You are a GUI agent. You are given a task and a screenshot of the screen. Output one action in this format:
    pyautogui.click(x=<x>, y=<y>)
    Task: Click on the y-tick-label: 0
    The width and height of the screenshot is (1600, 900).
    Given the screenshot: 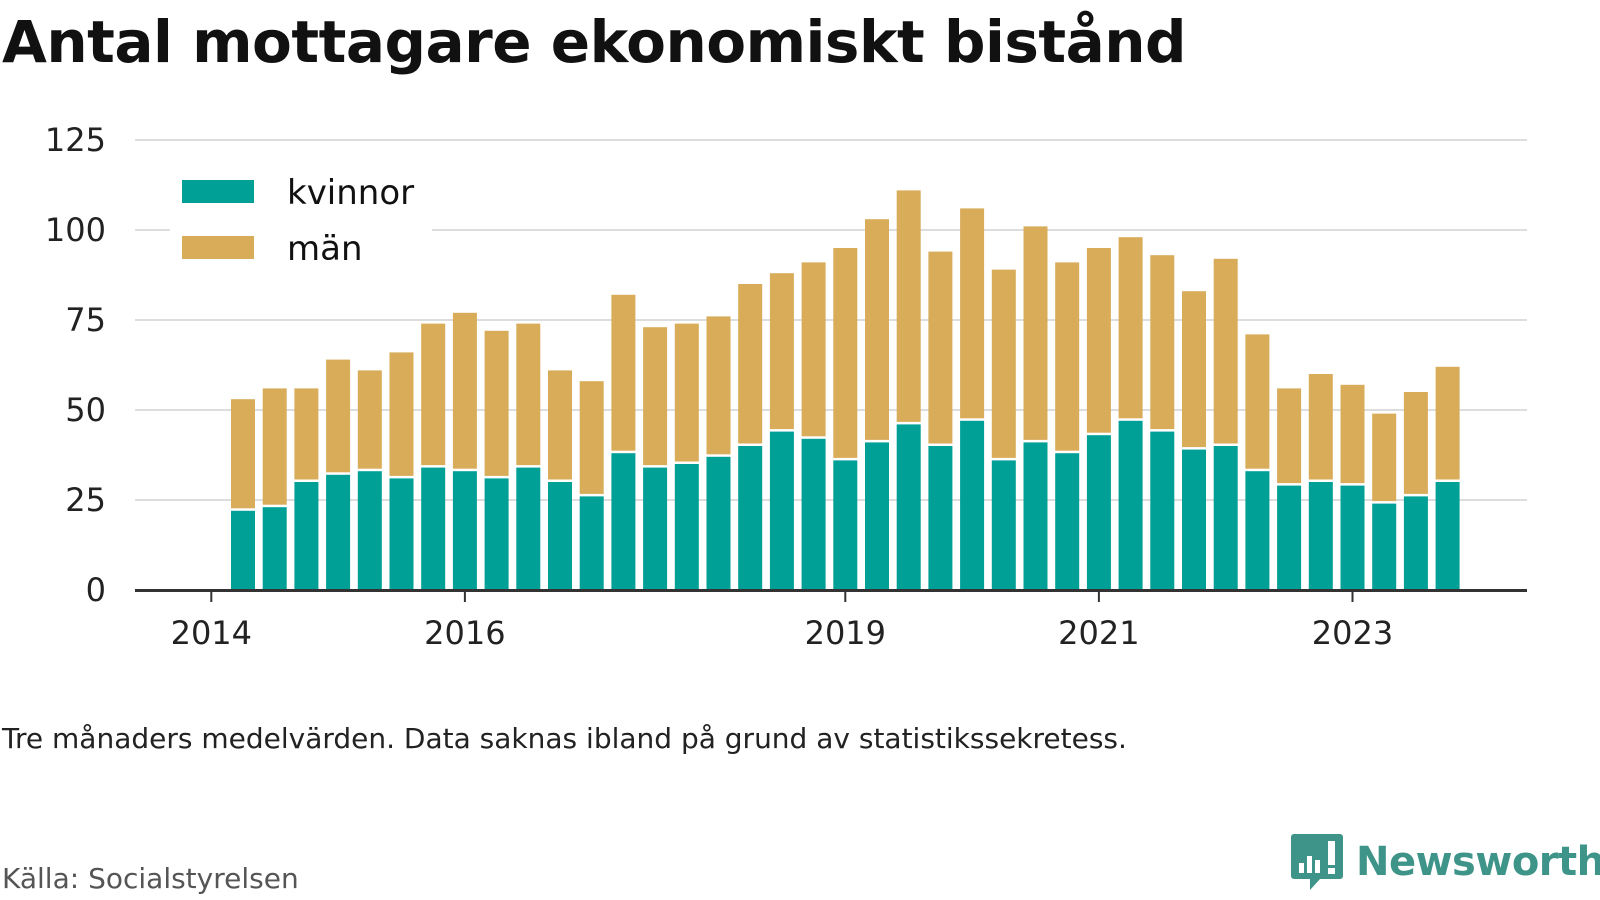 What is the action you would take?
    pyautogui.click(x=96, y=590)
    